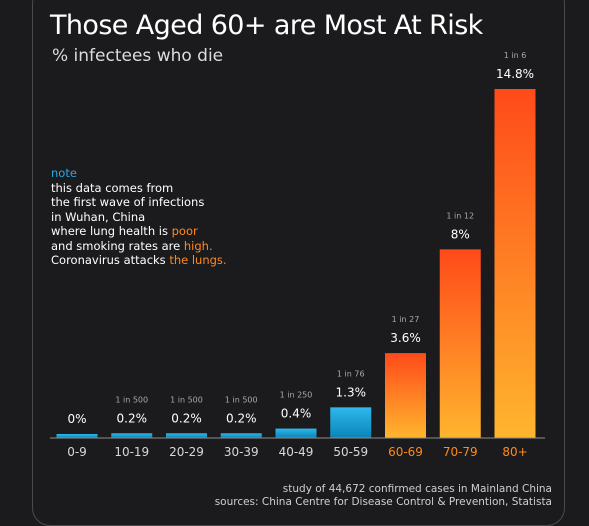 The height and width of the screenshot is (526, 589). I want to click on note-text: where lung health is, so click(111, 231).